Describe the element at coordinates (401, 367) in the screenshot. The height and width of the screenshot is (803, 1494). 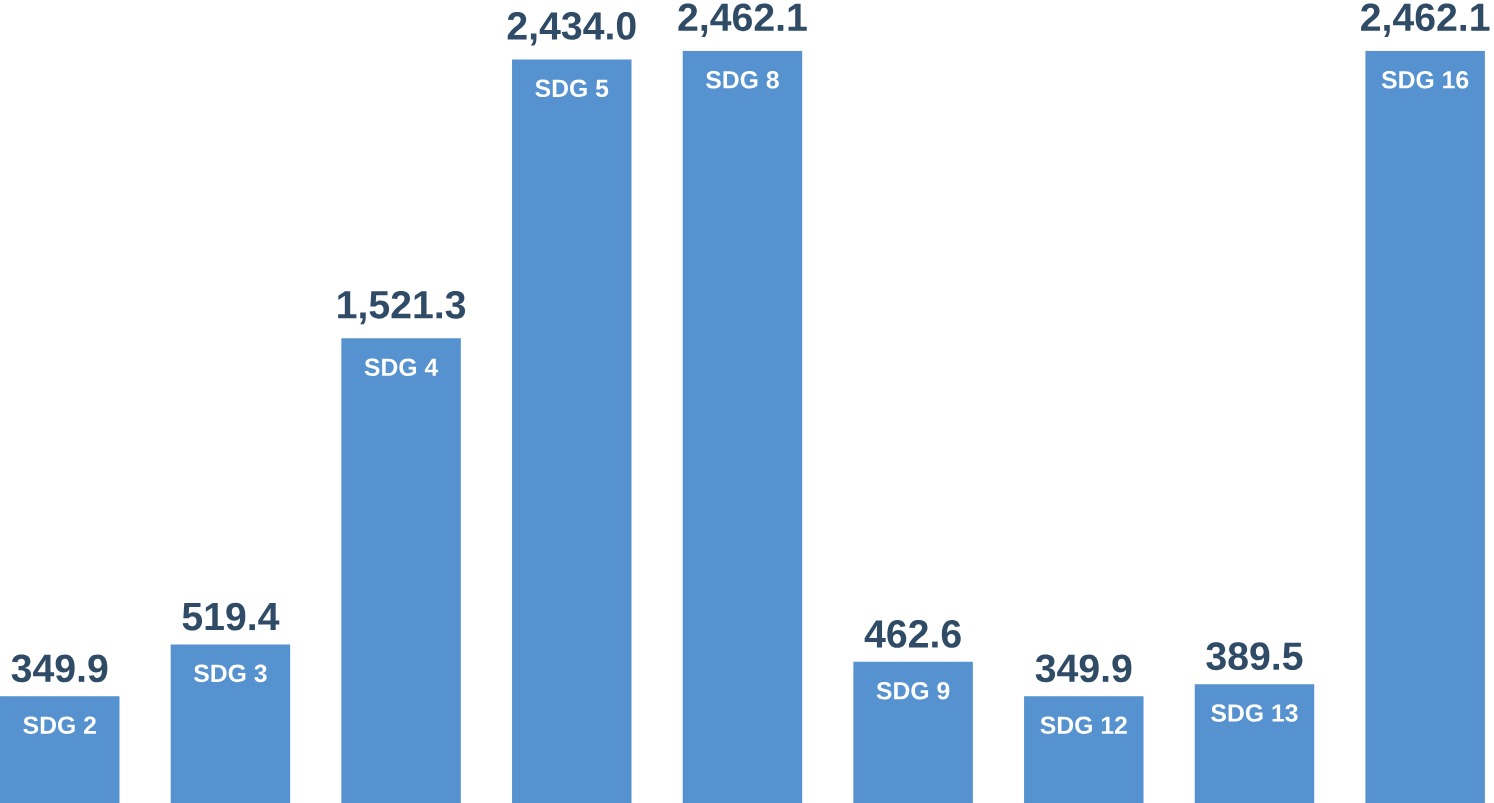
I see `x-tick-label: SDG 4` at that location.